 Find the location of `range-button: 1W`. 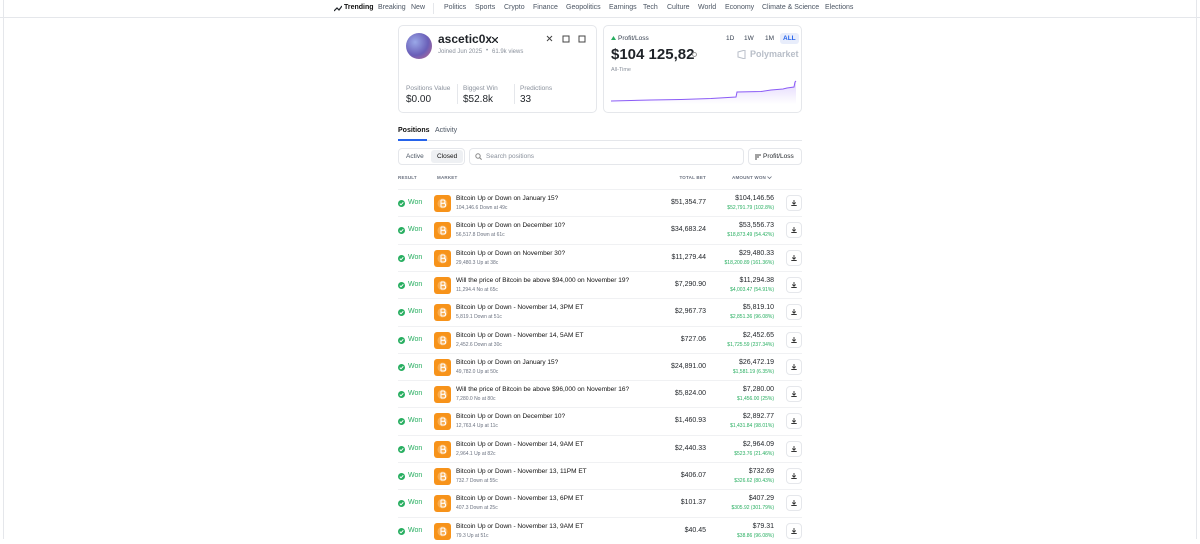

range-button: 1W is located at coordinates (749, 38).